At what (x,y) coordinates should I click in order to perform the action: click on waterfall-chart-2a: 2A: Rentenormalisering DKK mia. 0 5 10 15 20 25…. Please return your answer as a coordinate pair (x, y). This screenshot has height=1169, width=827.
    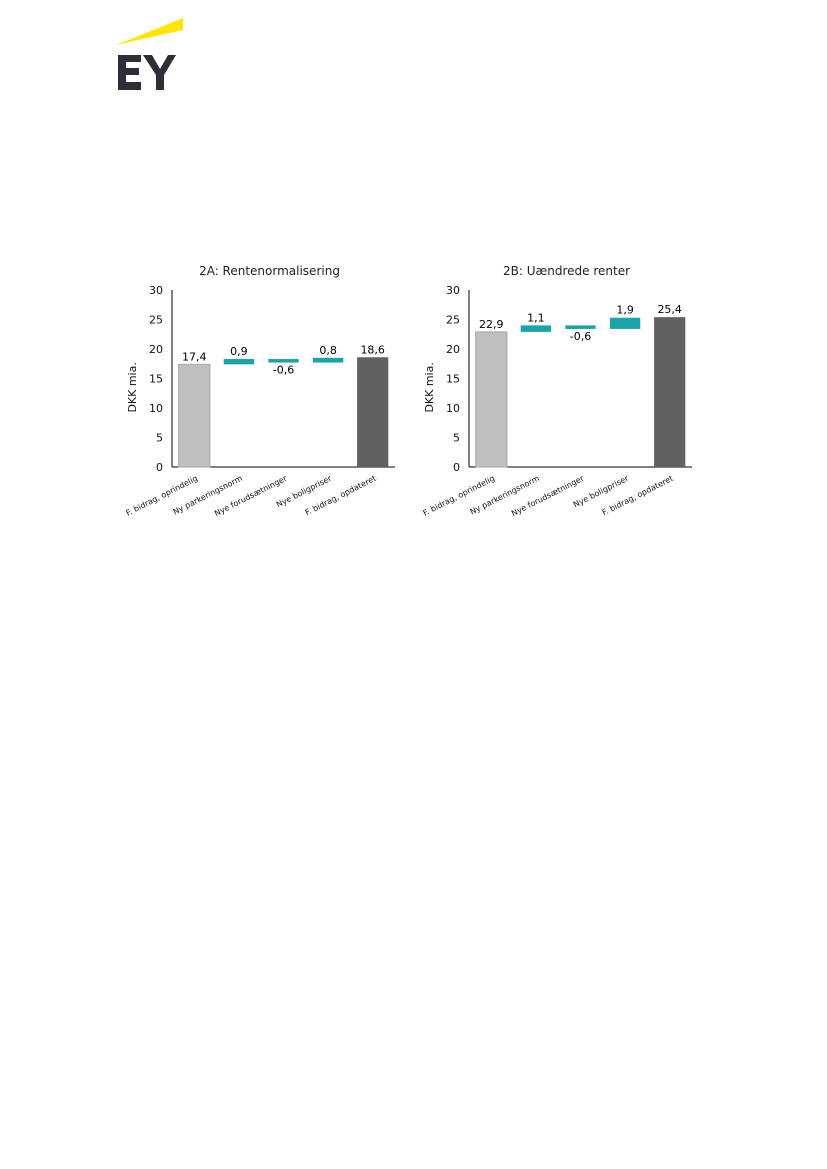
    Looking at the image, I should click on (258, 403).